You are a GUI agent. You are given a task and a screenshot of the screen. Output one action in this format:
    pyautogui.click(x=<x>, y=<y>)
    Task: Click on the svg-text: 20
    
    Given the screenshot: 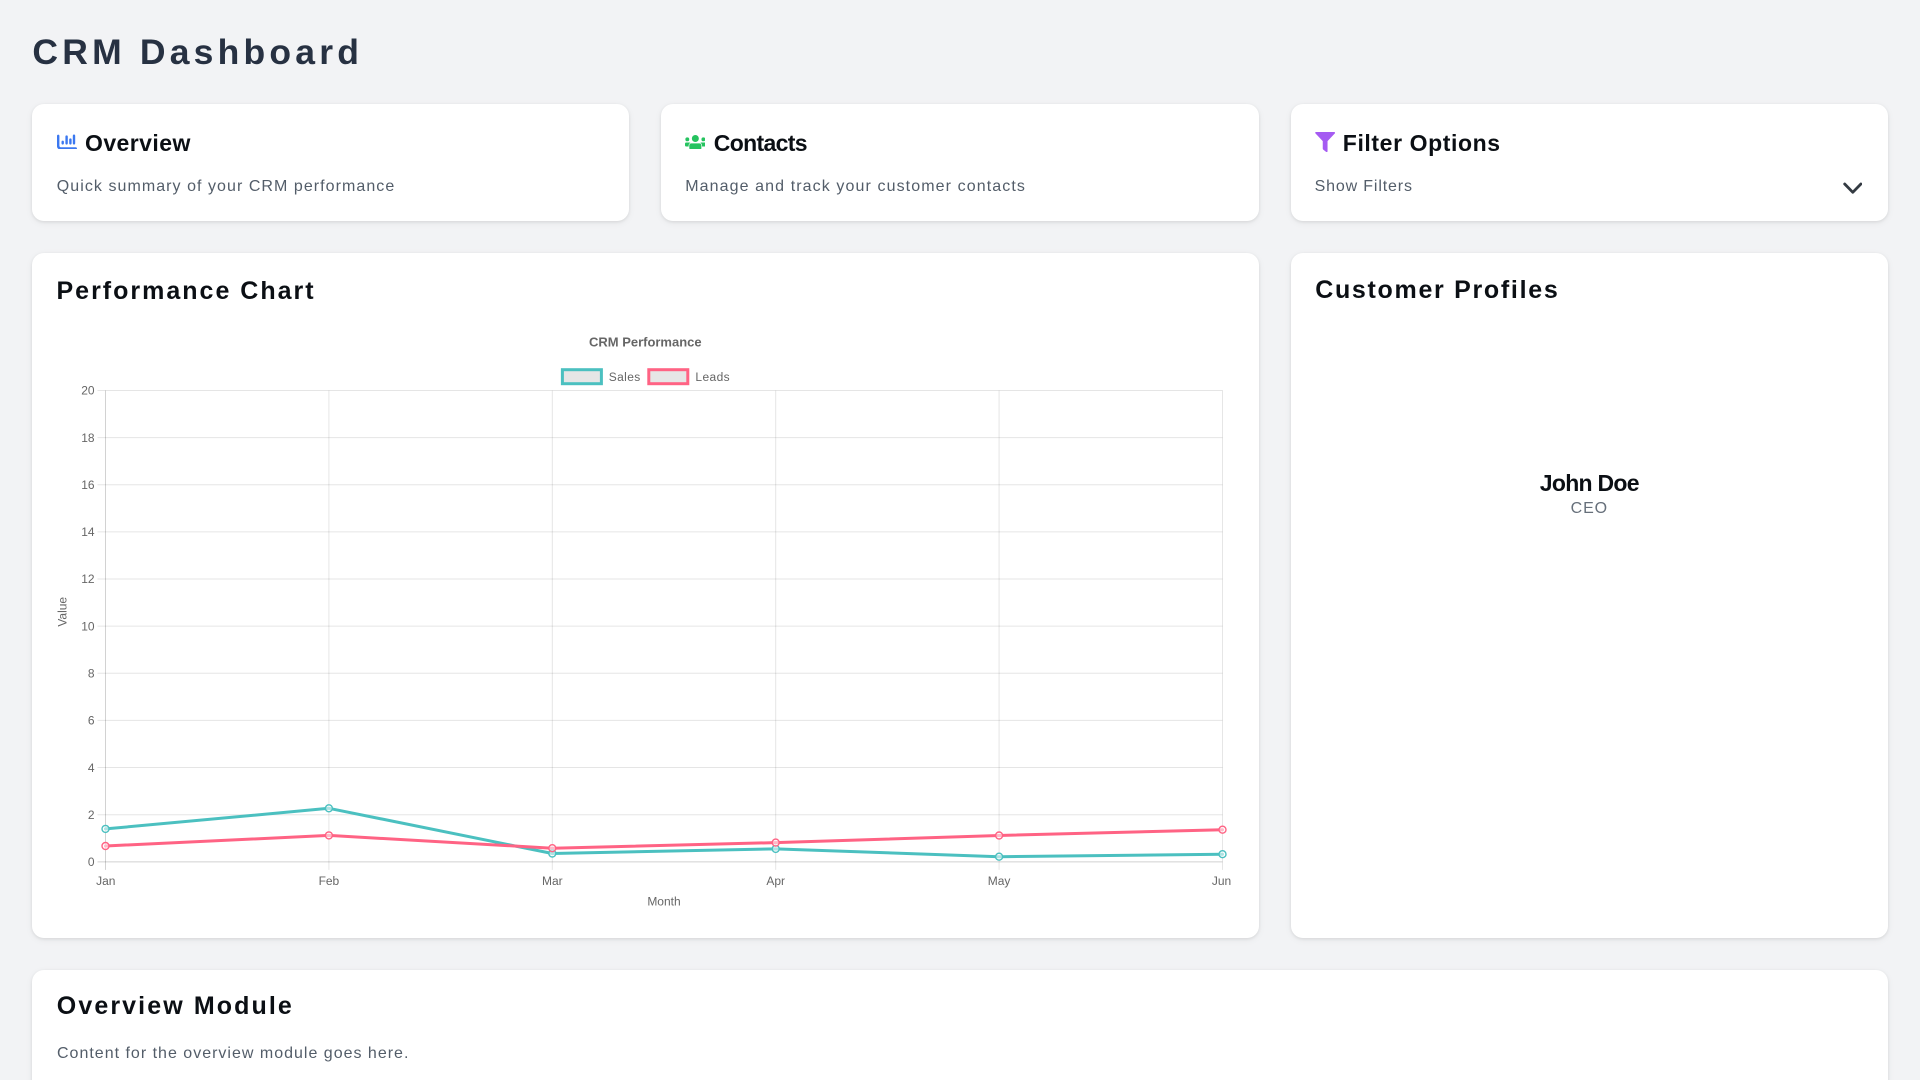 What is the action you would take?
    pyautogui.click(x=88, y=390)
    